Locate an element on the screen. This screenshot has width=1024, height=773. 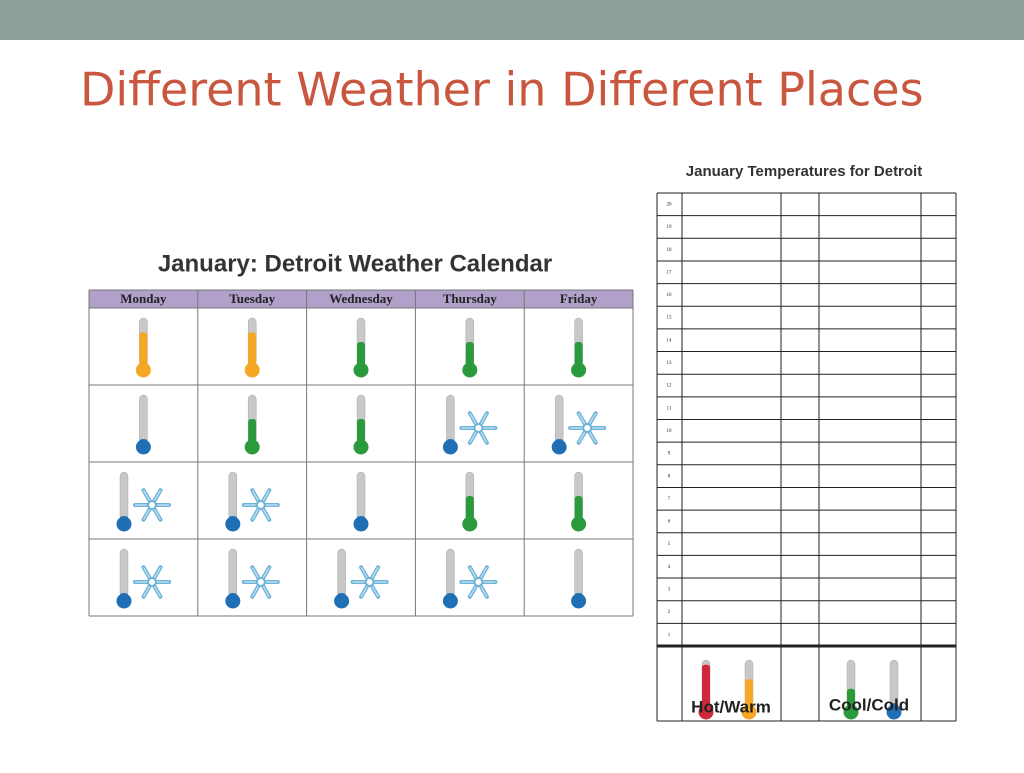
day-label: Wednesday is located at coordinates (361, 298).